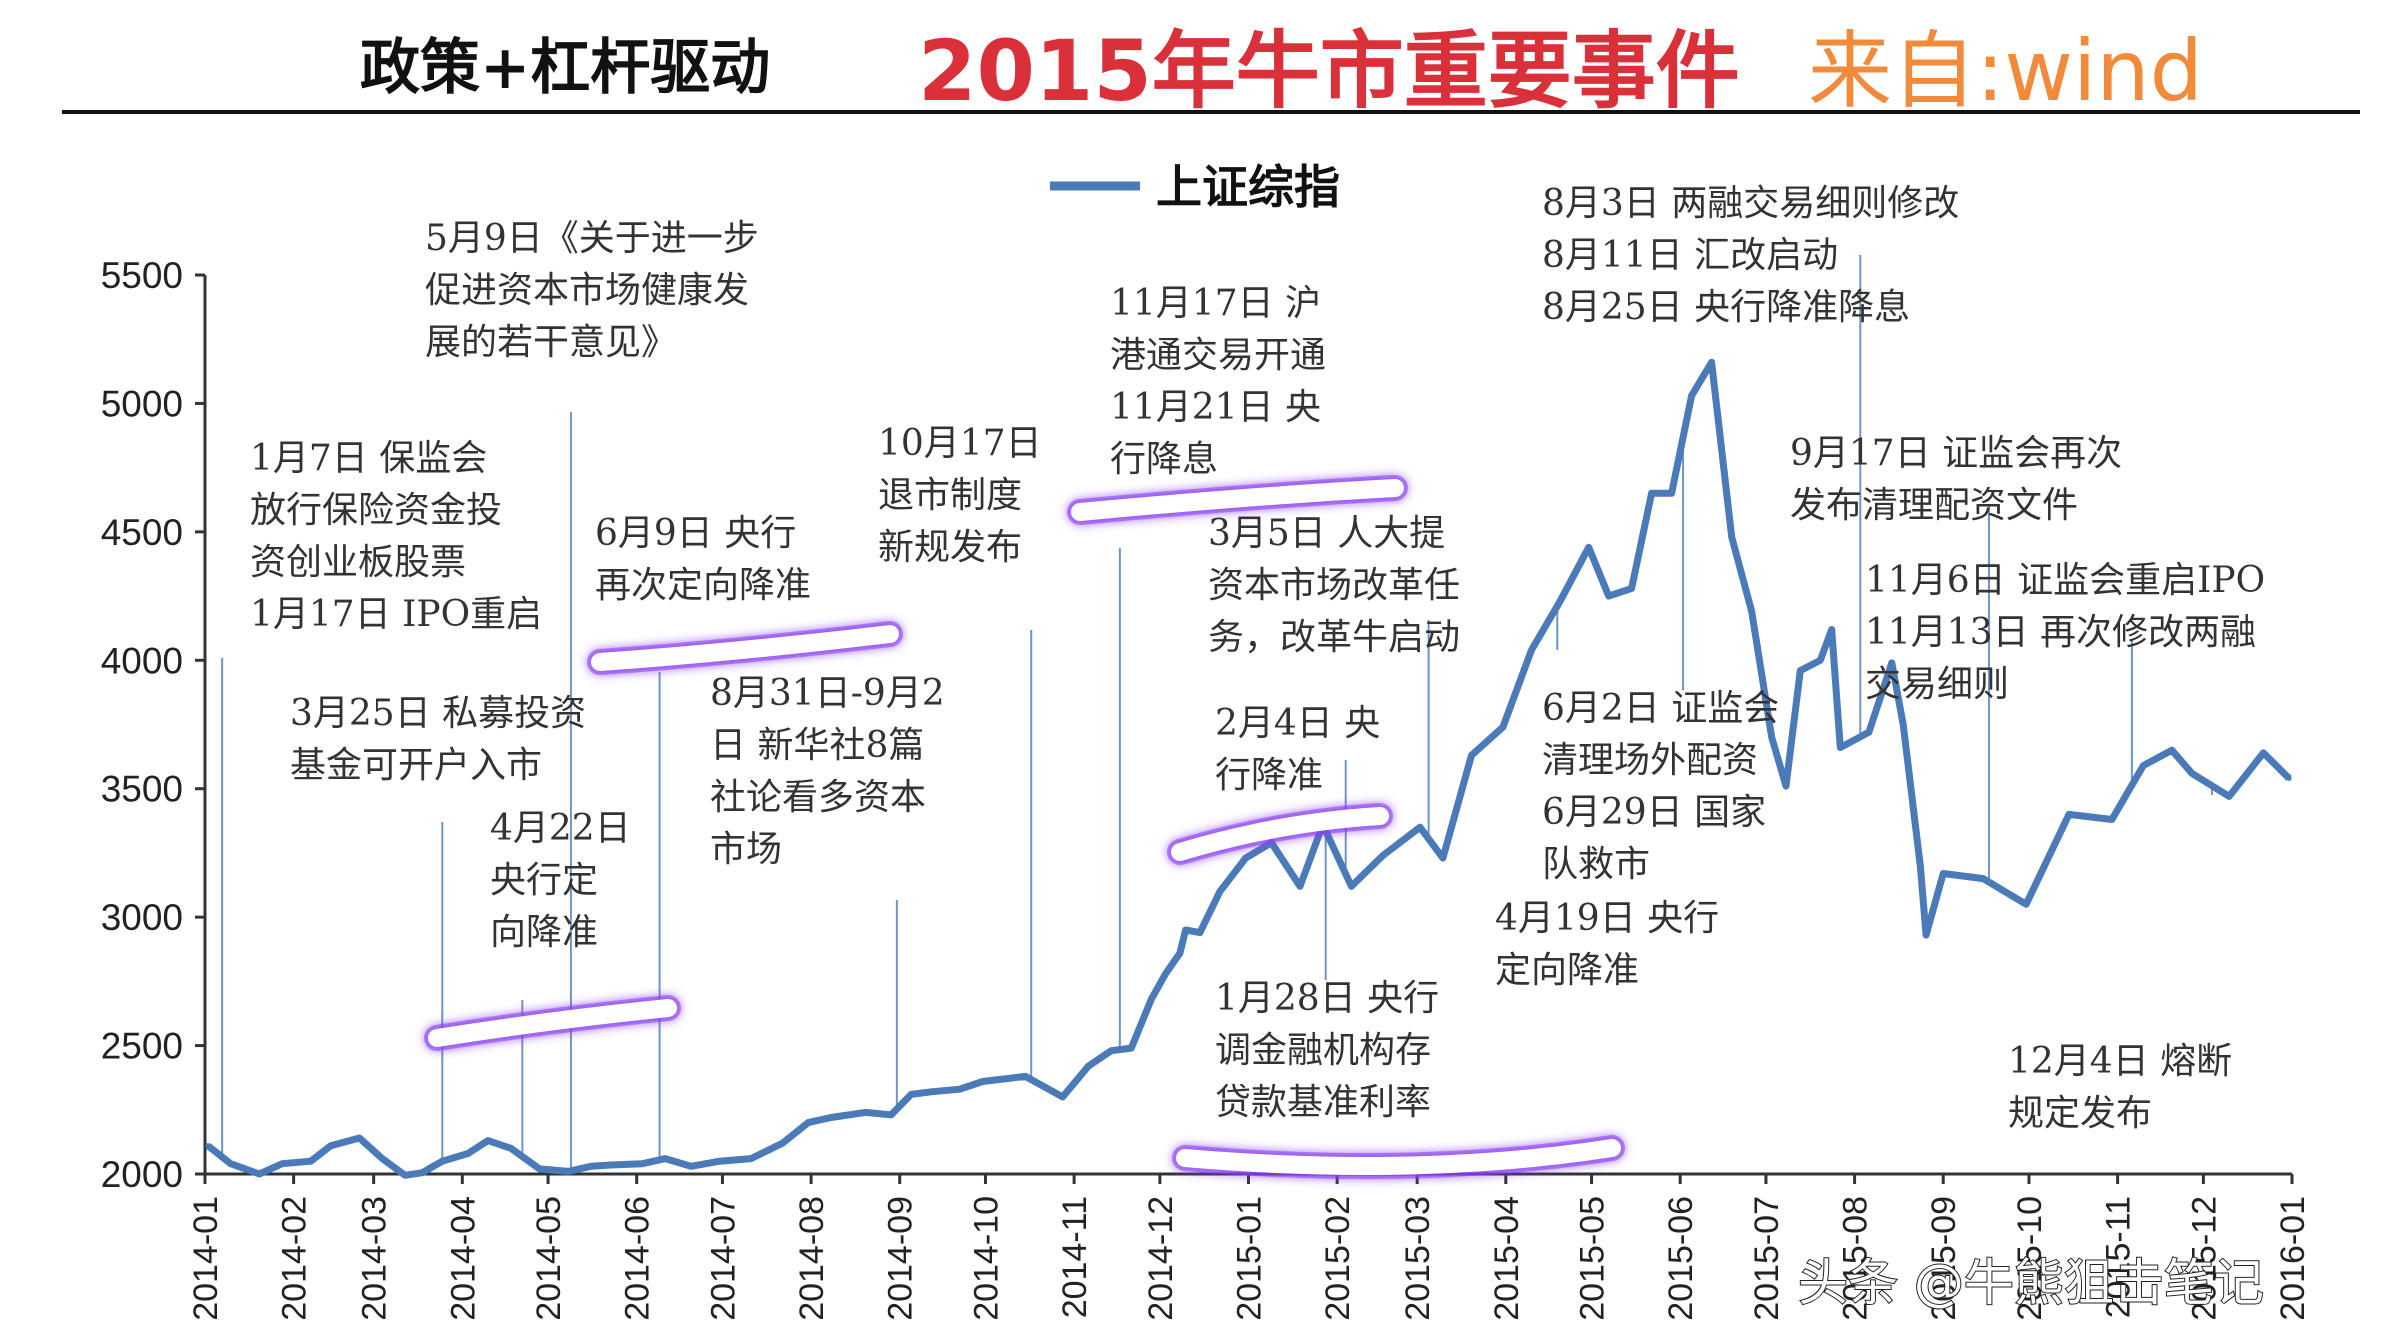 The width and height of the screenshot is (2386, 1342). I want to click on x-tick-label: 2015-08, so click(1856, 1258).